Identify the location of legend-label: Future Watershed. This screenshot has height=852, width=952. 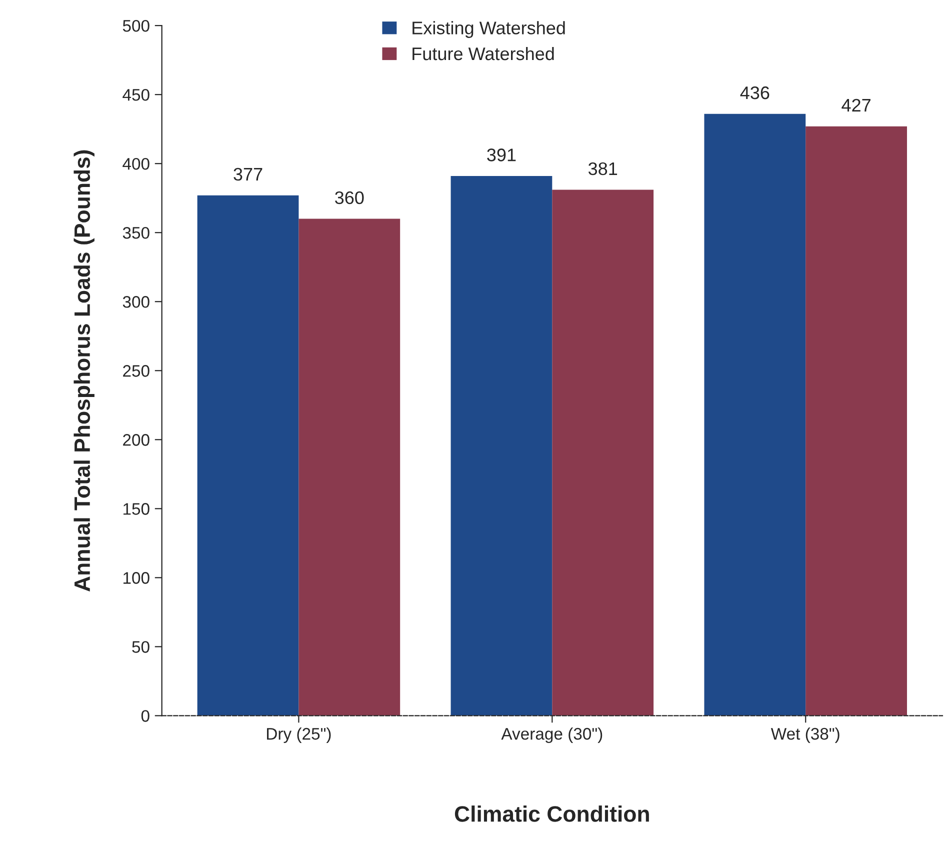
(483, 53).